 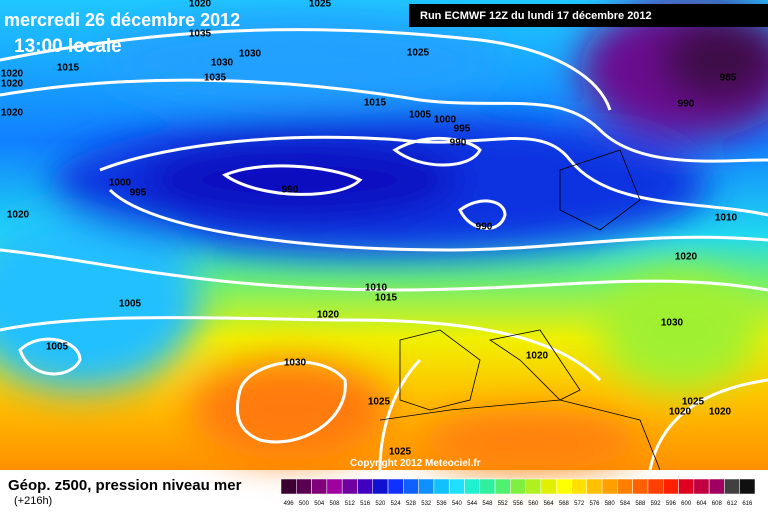 I want to click on colorbar-label: 592, so click(x=656, y=504).